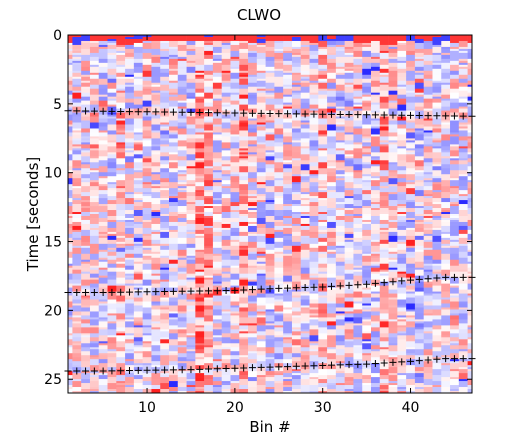 Image resolution: width=520 pixels, height=444 pixels. I want to click on pick-marker, so click(94, 371).